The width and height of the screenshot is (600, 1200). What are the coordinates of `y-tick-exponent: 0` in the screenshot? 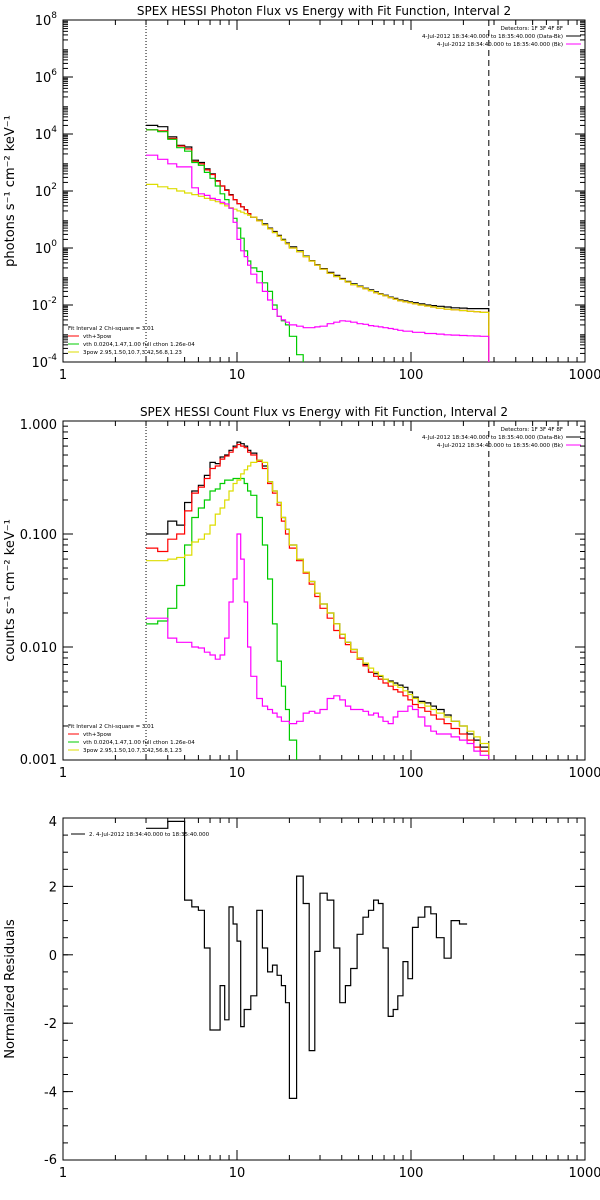 It's located at (54, 244).